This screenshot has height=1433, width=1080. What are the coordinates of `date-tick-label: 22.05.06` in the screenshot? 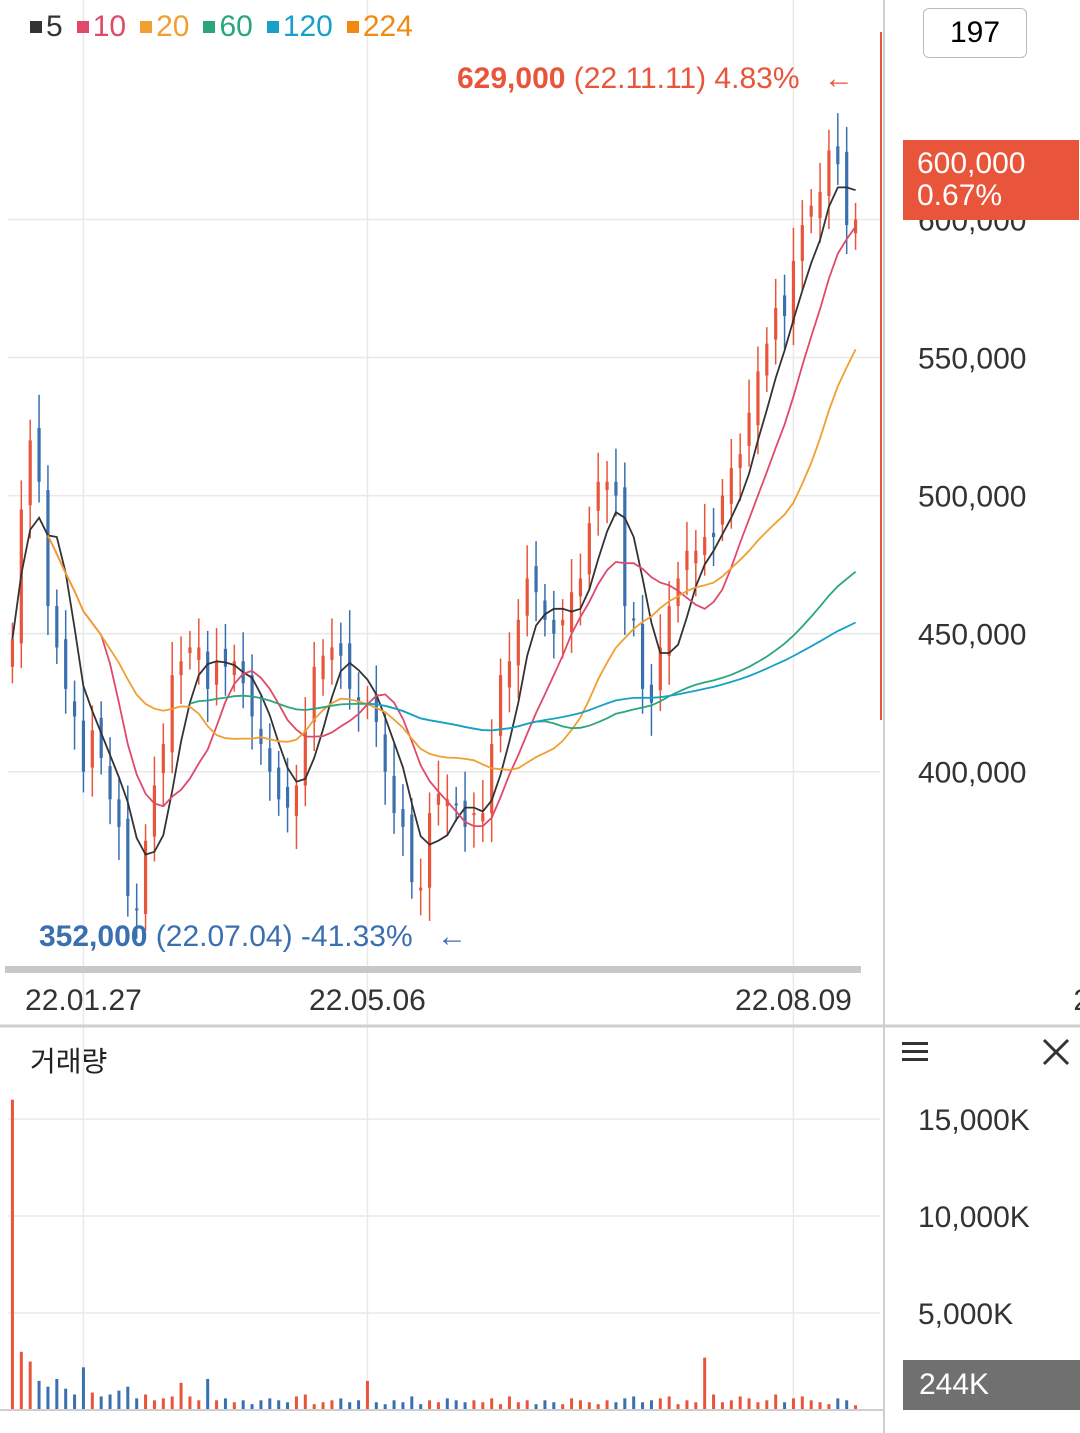 It's located at (367, 1000).